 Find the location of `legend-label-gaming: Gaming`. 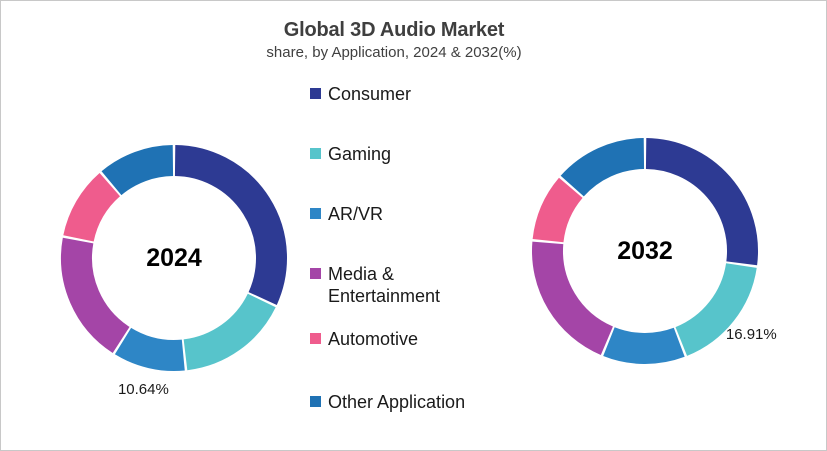

legend-label-gaming: Gaming is located at coordinates (360, 154).